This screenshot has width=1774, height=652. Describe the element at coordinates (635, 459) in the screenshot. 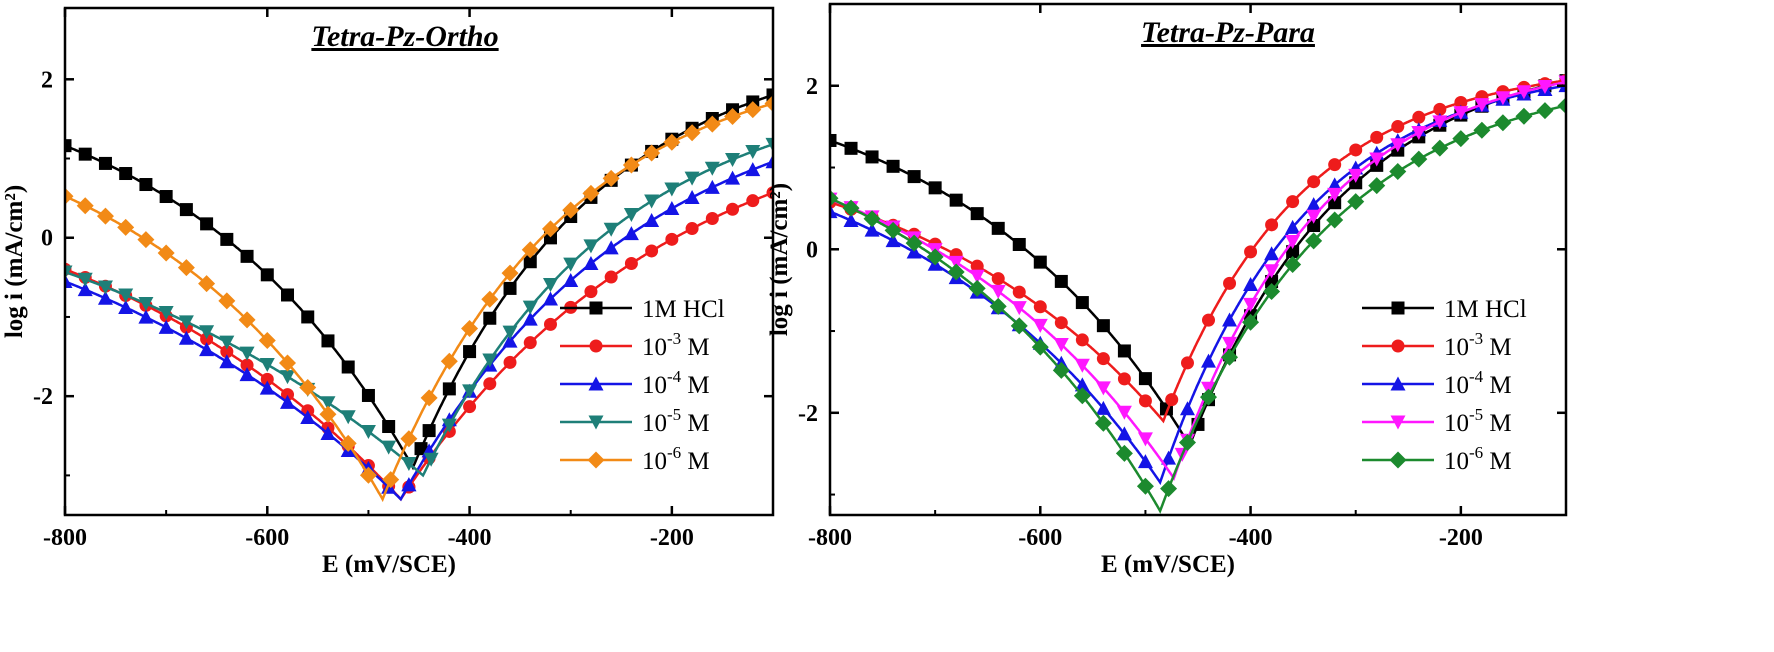

I see `legend-entry-4: 10-6 M` at that location.